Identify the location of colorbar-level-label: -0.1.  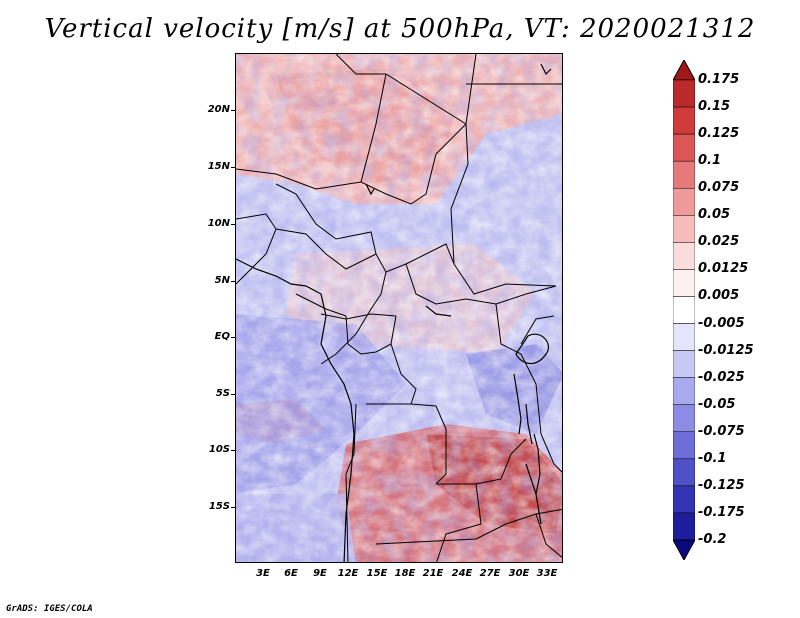
(712, 458).